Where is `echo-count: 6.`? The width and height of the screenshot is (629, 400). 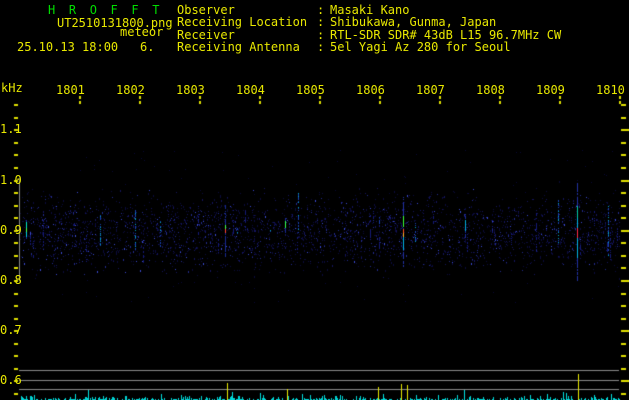
echo-count: 6. is located at coordinates (147, 47).